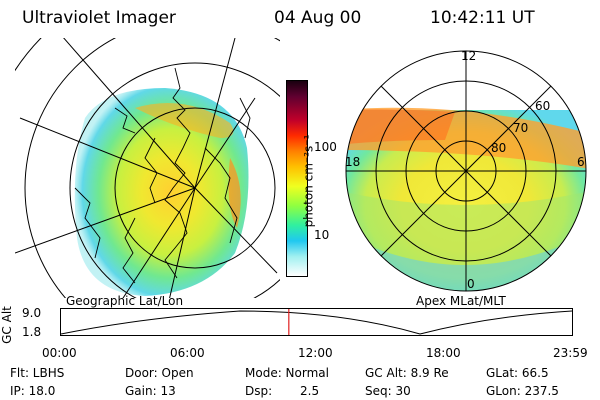 This screenshot has height=400, width=600. I want to click on time-tick-1200: 12:00, so click(315, 353).